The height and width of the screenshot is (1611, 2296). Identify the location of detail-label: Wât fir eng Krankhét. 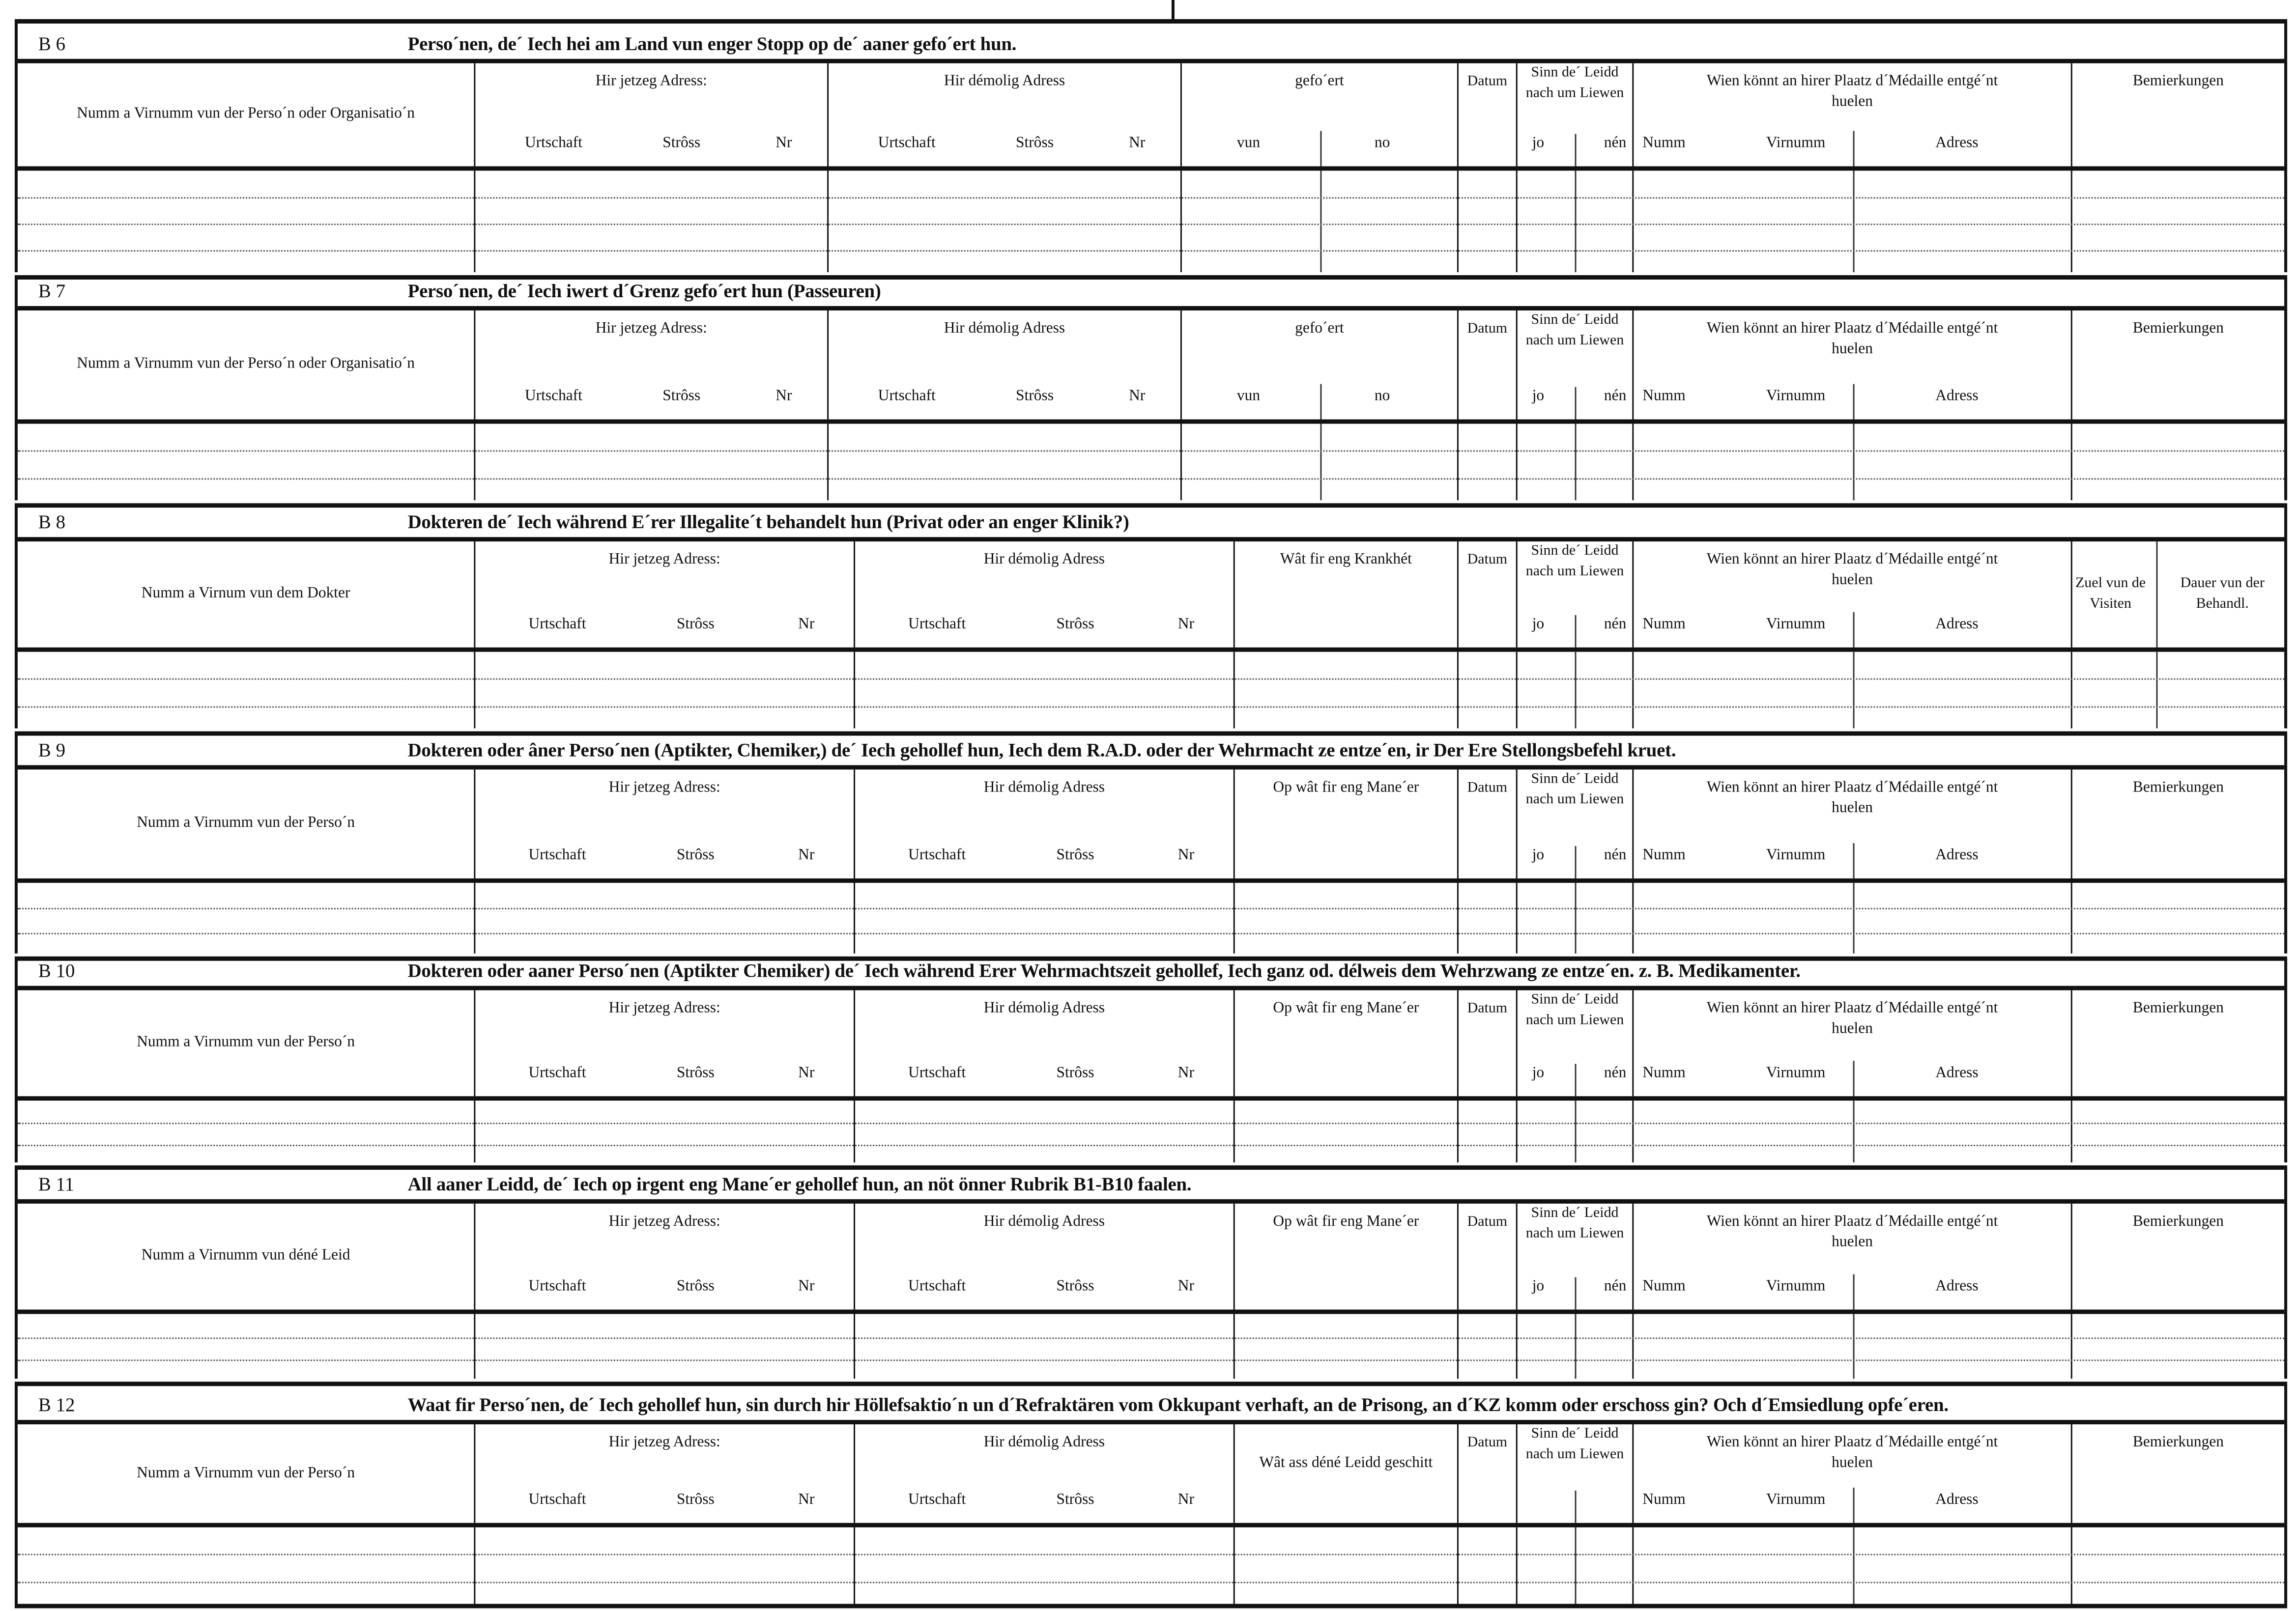
(1346, 560).